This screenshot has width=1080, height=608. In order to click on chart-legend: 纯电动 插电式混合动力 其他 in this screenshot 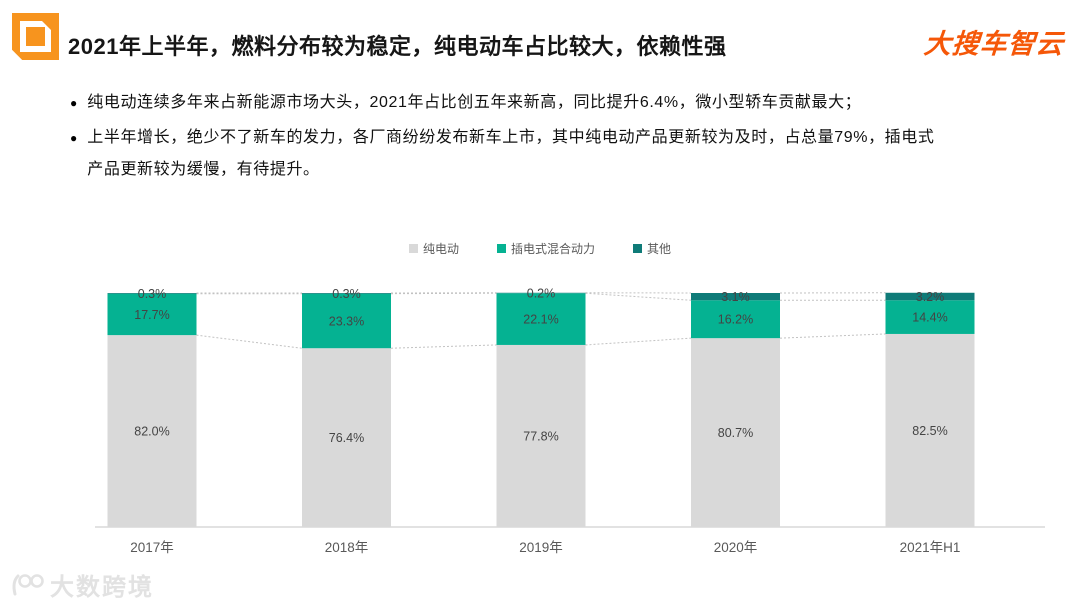, I will do `click(540, 248)`.